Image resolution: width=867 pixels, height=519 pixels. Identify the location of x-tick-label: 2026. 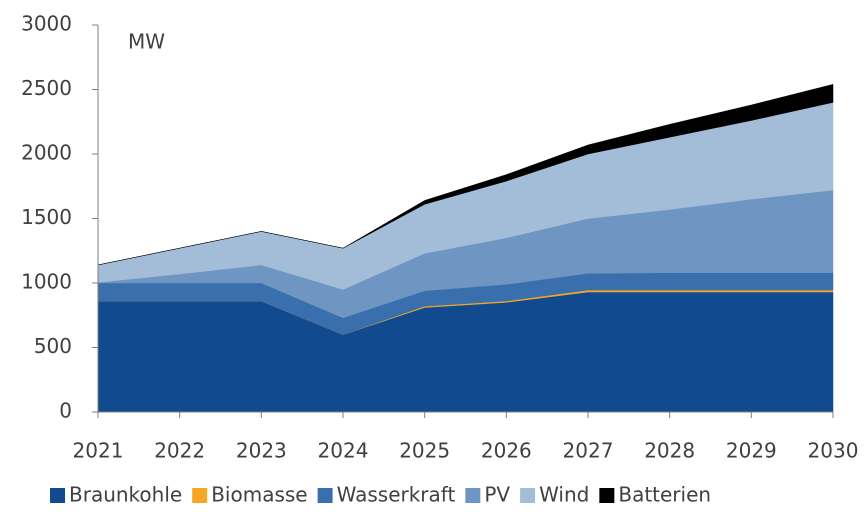
(506, 451).